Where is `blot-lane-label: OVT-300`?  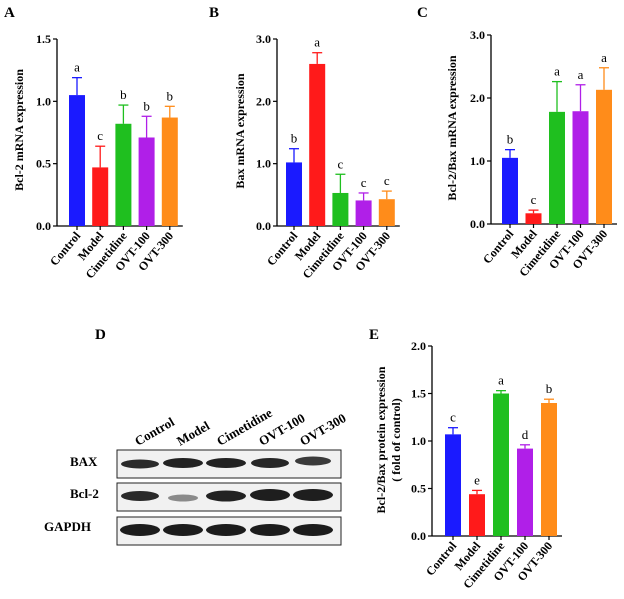
blot-lane-label: OVT-300 is located at coordinates (323, 429).